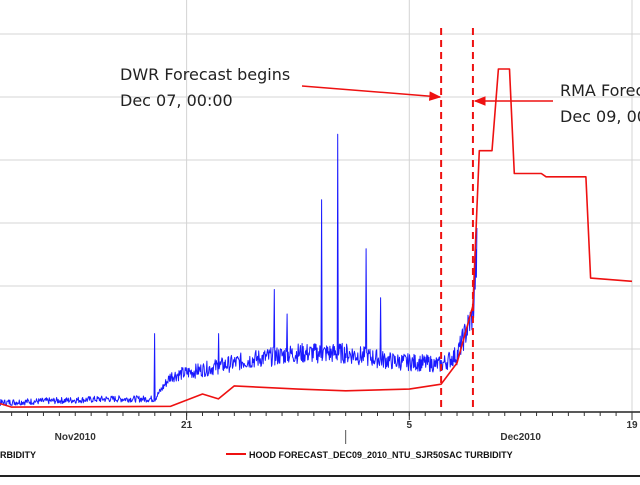  Describe the element at coordinates (371, 93) in the screenshot. I see `annotation-arrow` at that location.